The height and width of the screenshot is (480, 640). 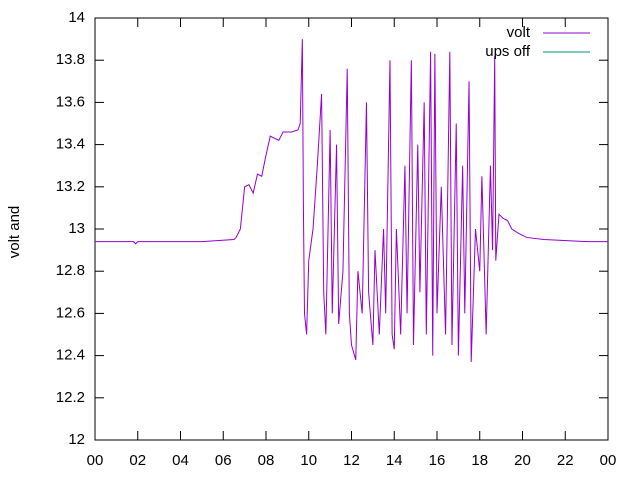 I want to click on y-tick-label: 12.8, so click(x=70, y=270).